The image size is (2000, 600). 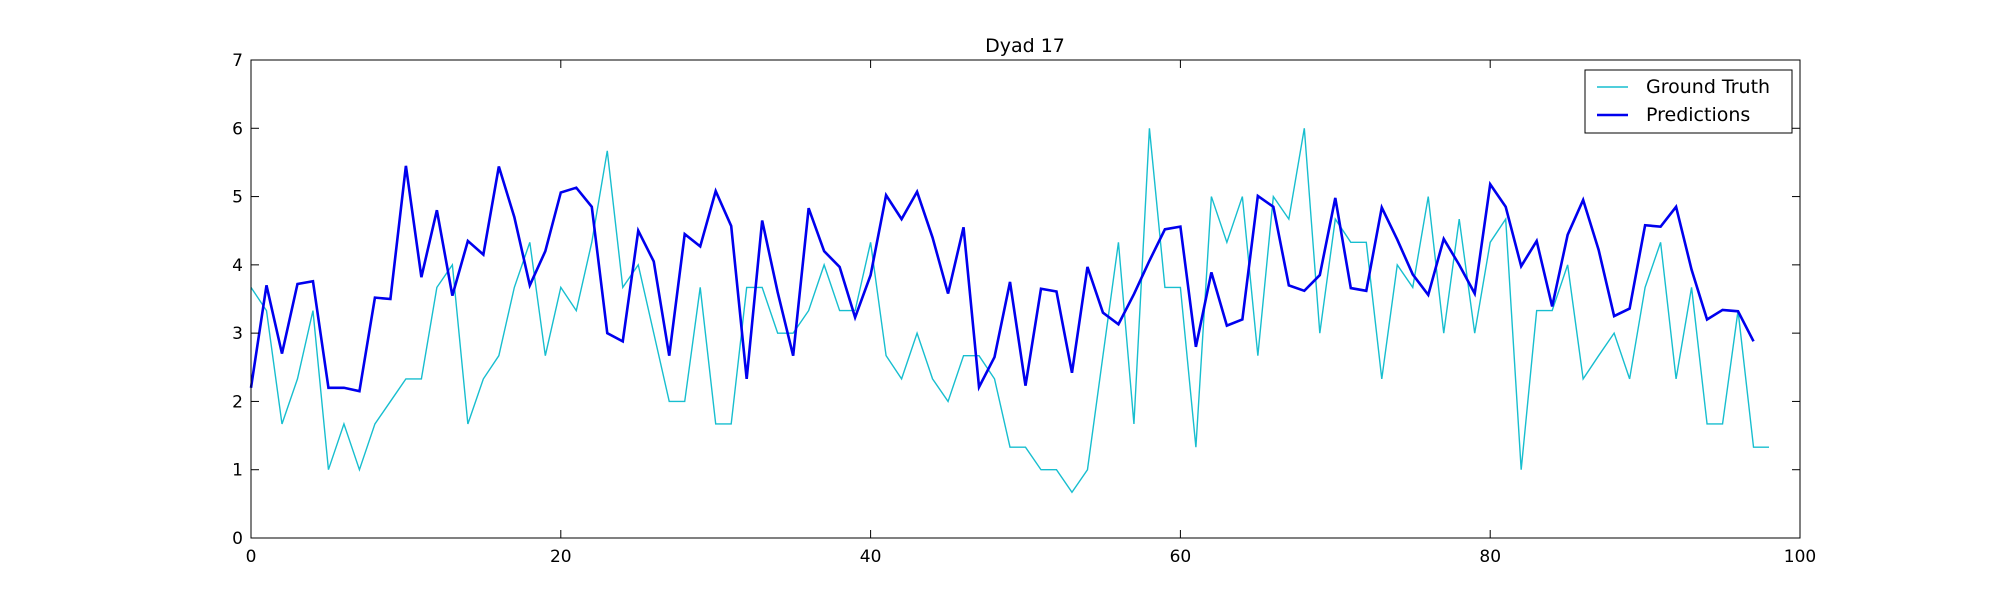 What do you see at coordinates (871, 557) in the screenshot?
I see `x-tick-label: 40` at bounding box center [871, 557].